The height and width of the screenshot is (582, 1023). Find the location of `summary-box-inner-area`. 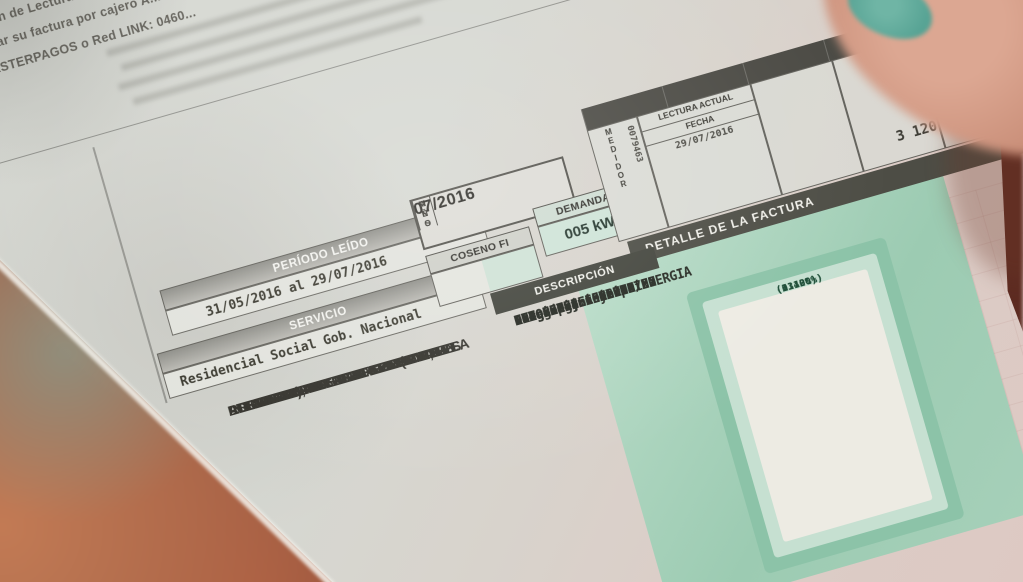

summary-box-inner-area is located at coordinates (825, 405).